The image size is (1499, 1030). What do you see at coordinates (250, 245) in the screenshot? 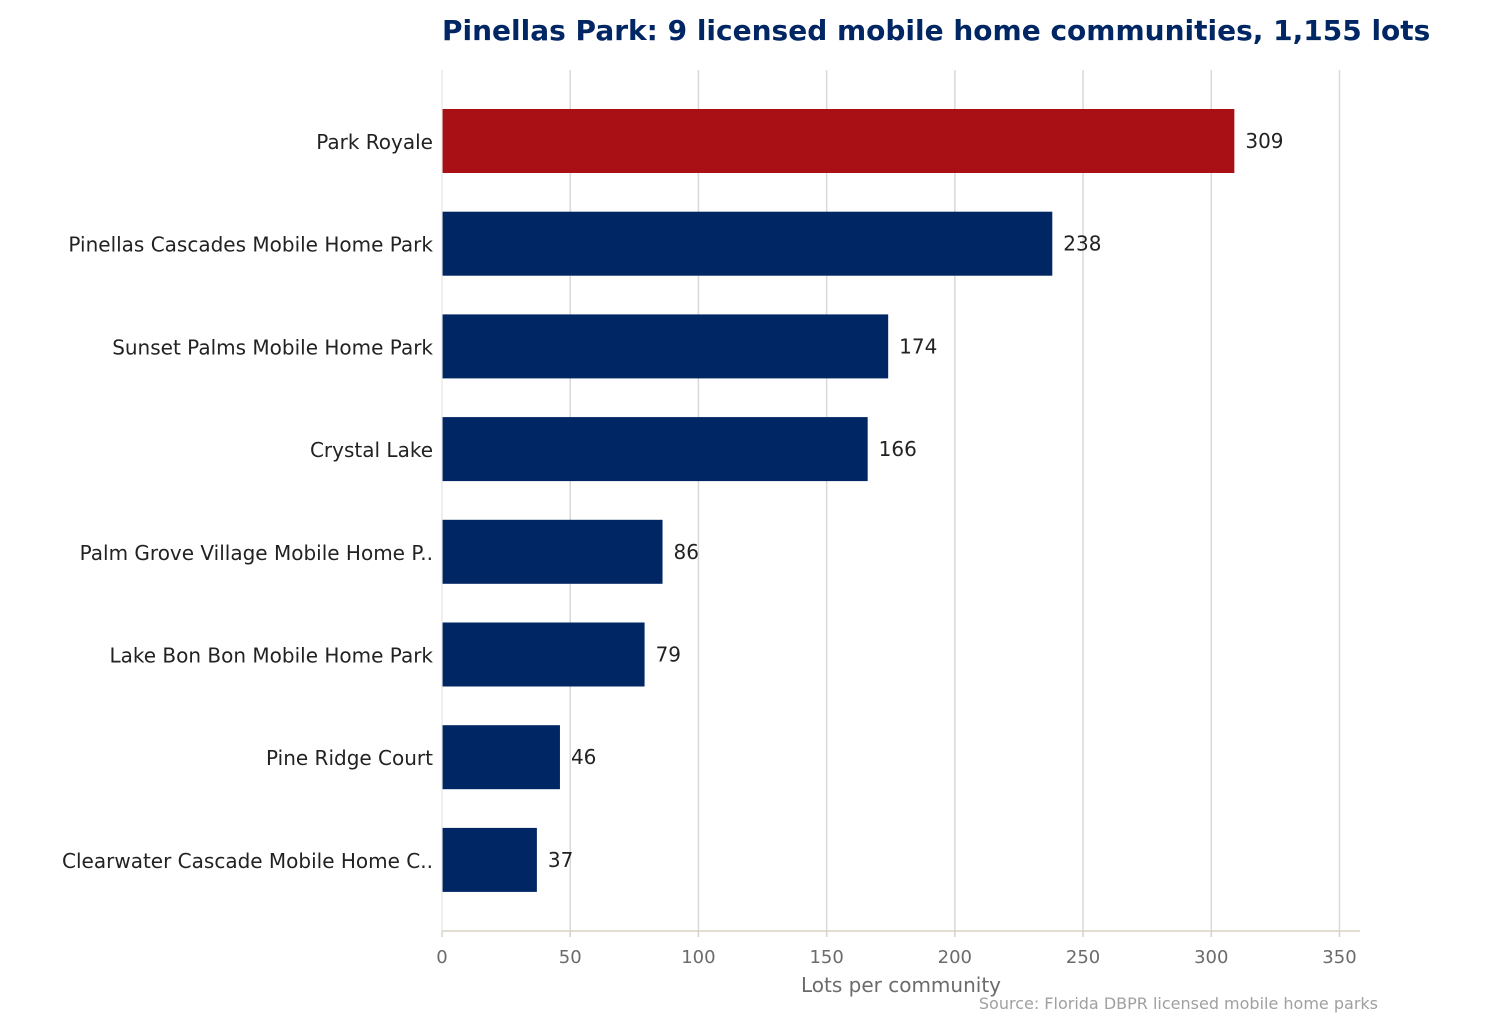
I see `category-label: Pinellas Cascades Mobile Home Park` at bounding box center [250, 245].